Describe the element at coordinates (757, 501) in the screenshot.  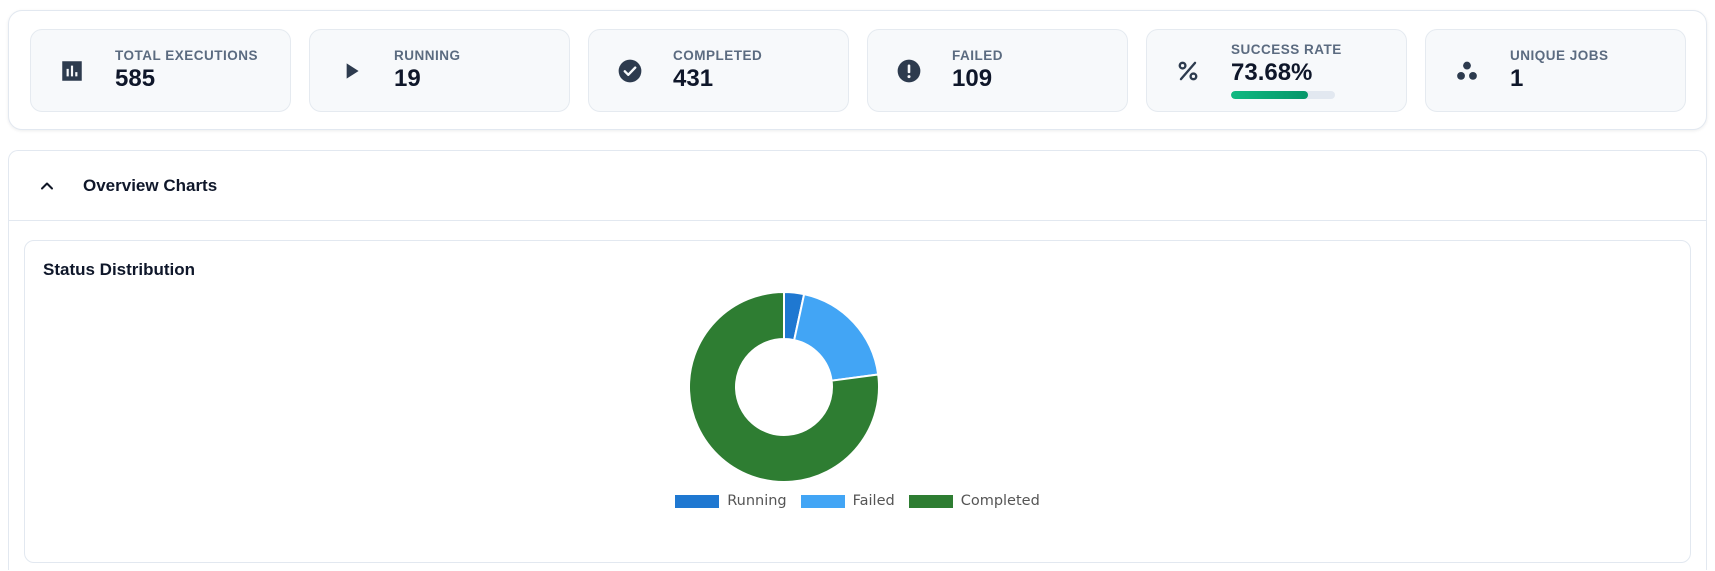
I see `legend-label: Running` at that location.